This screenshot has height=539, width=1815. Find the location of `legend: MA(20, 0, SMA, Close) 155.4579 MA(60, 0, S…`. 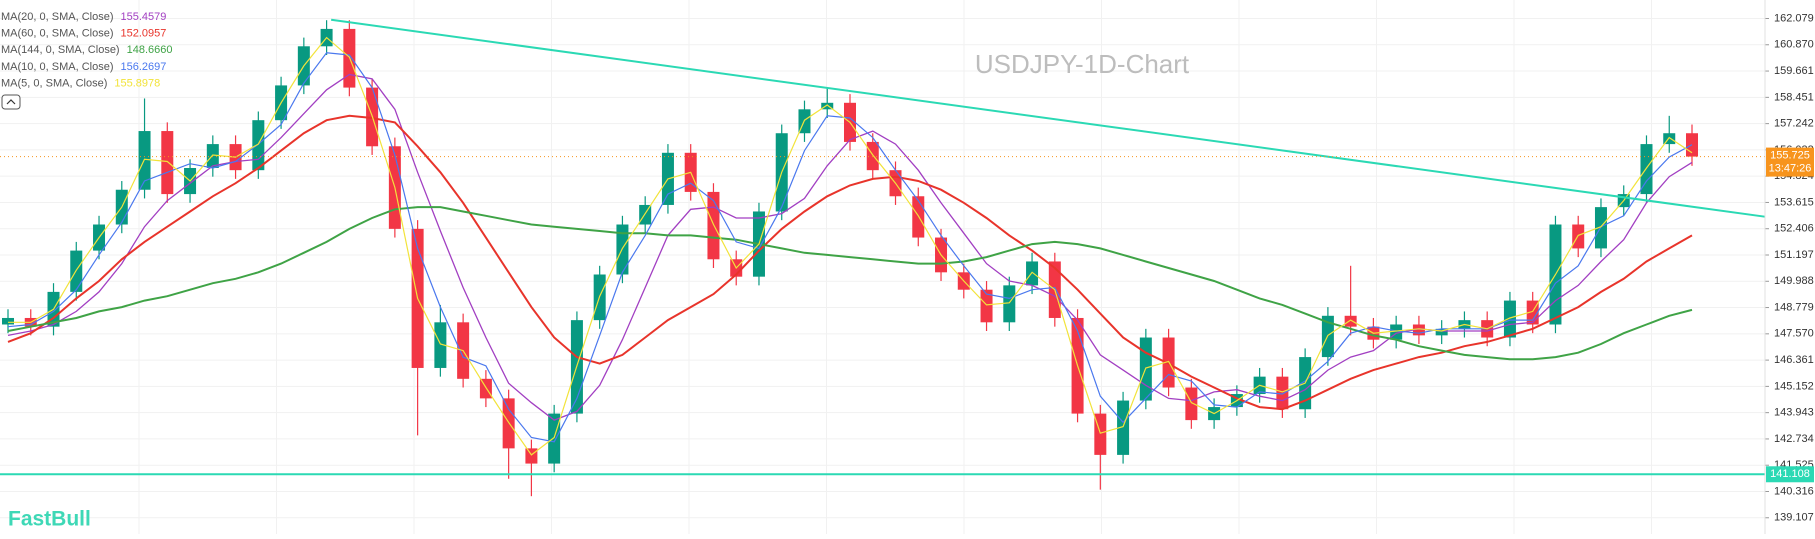

legend: MA(20, 0, SMA, Close) 155.4579 MA(60, 0, S… is located at coordinates (86, 50).